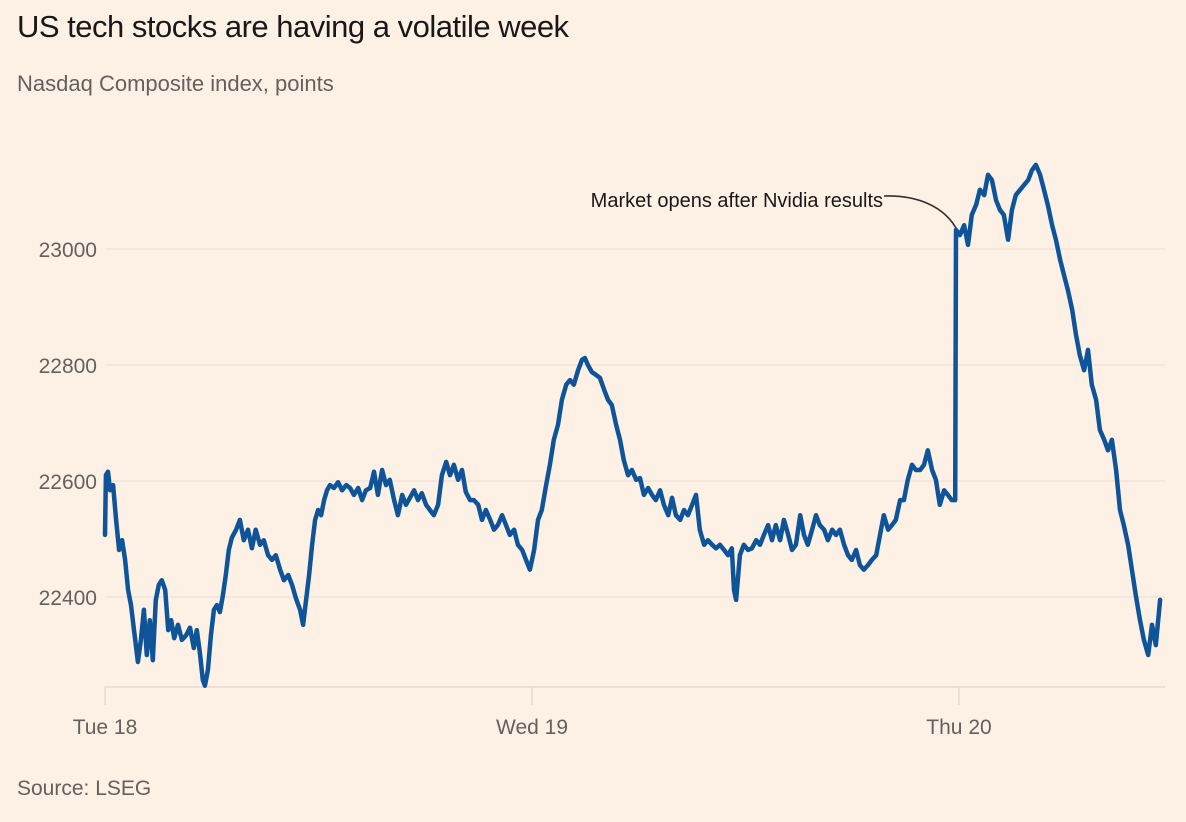 The height and width of the screenshot is (822, 1186). What do you see at coordinates (619, 712) in the screenshot?
I see `x-axis: Tue 18 Wed 19 Thu 20` at bounding box center [619, 712].